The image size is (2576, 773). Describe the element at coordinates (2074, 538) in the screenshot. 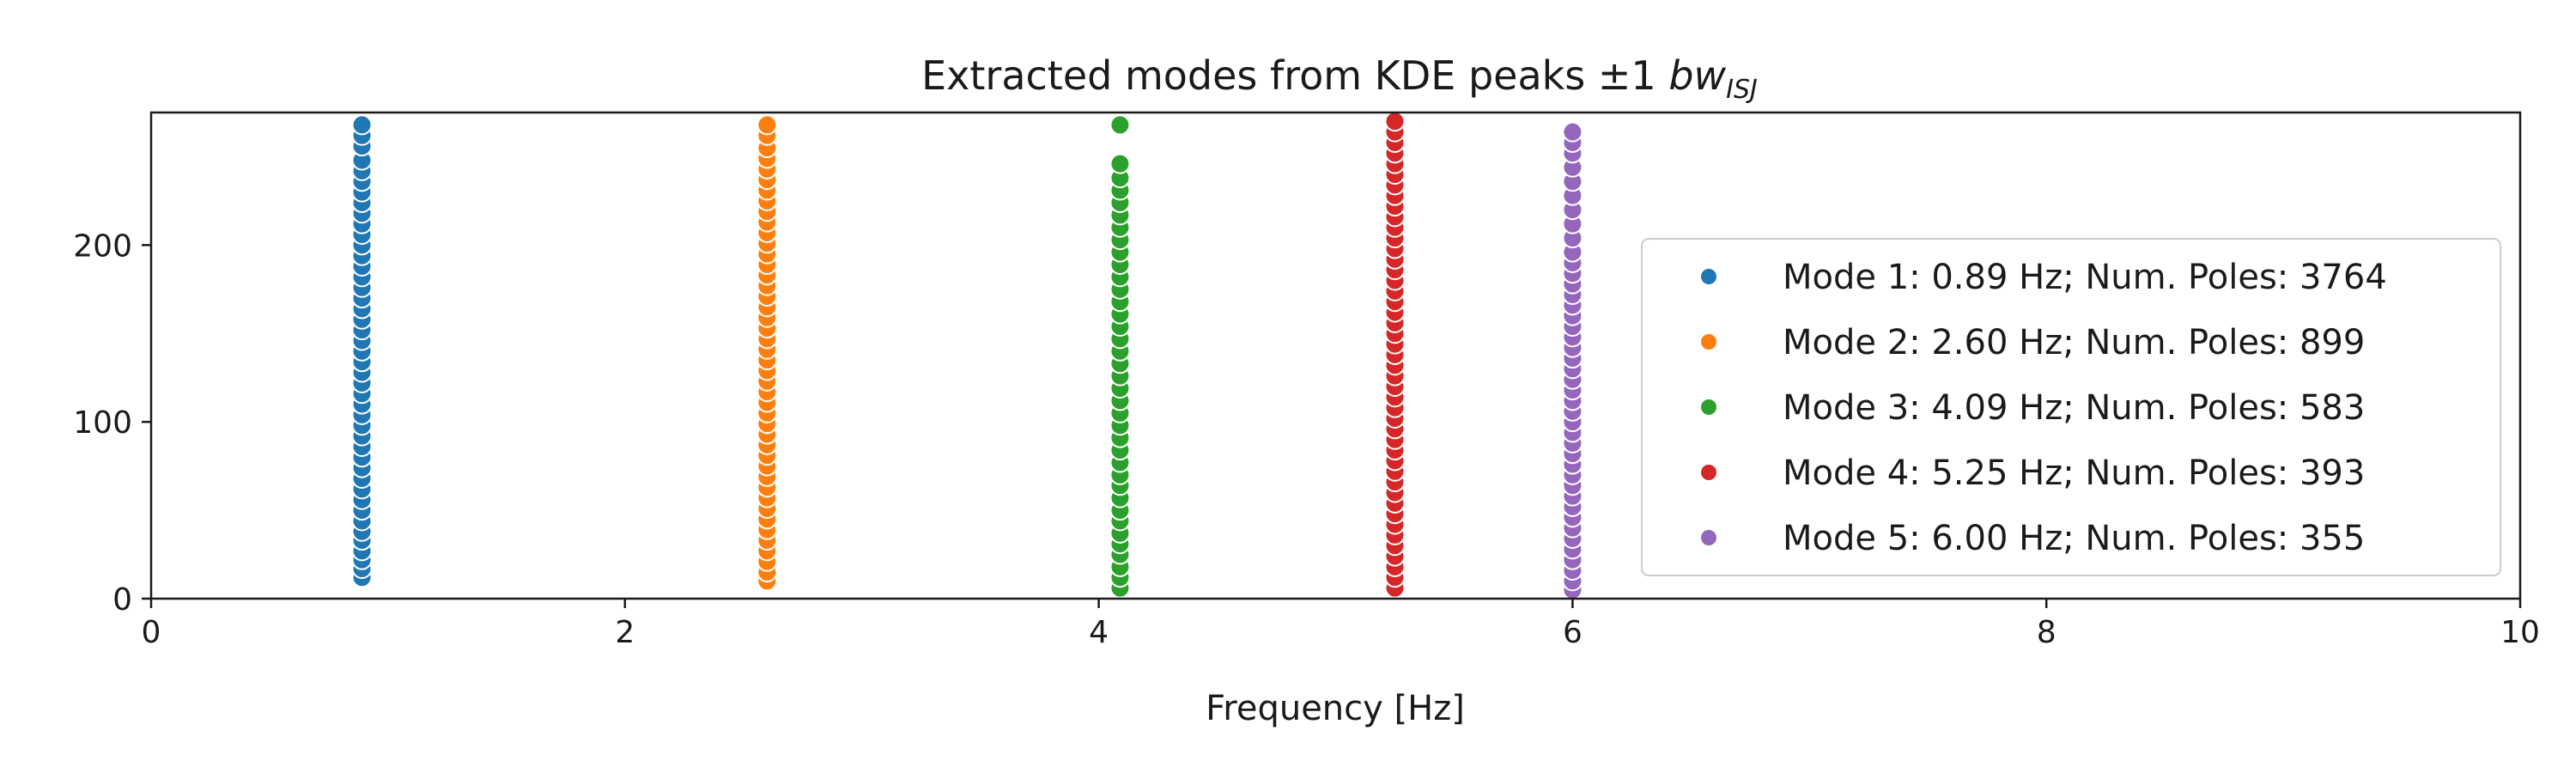

I see `legend-label: Mode 5: 6.00 Hz; Num. Poles: 355` at that location.